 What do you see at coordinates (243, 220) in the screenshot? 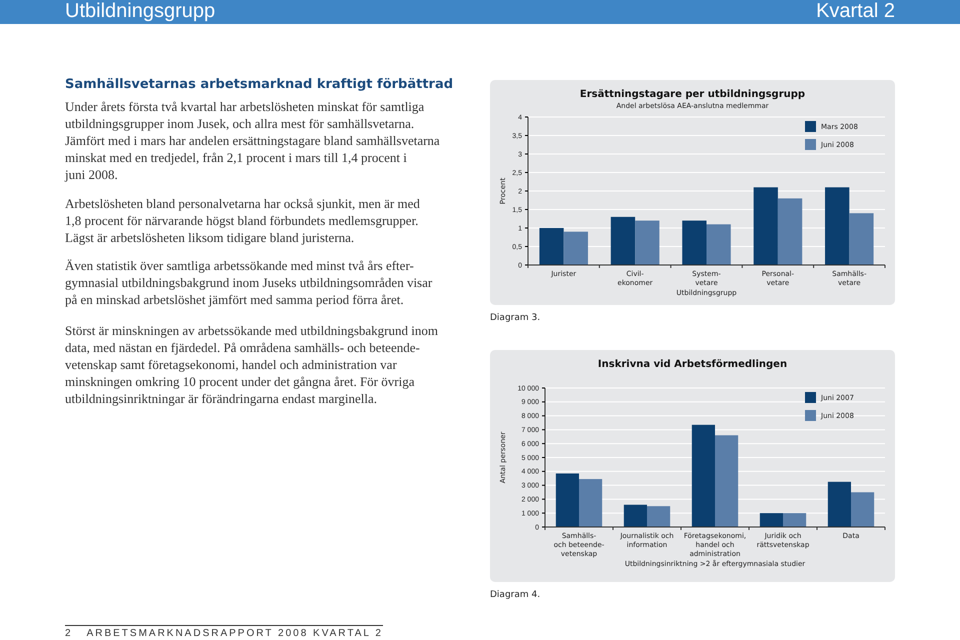
I see `text: Arbetslösheten bland personalvetarna har också sjunkit, men är med 1,8 procent för närvarande högst bland förbundets medlemsgrupper. Lägst är arbetslösheten liksom tidigare bland juristerna.` at bounding box center [243, 220].